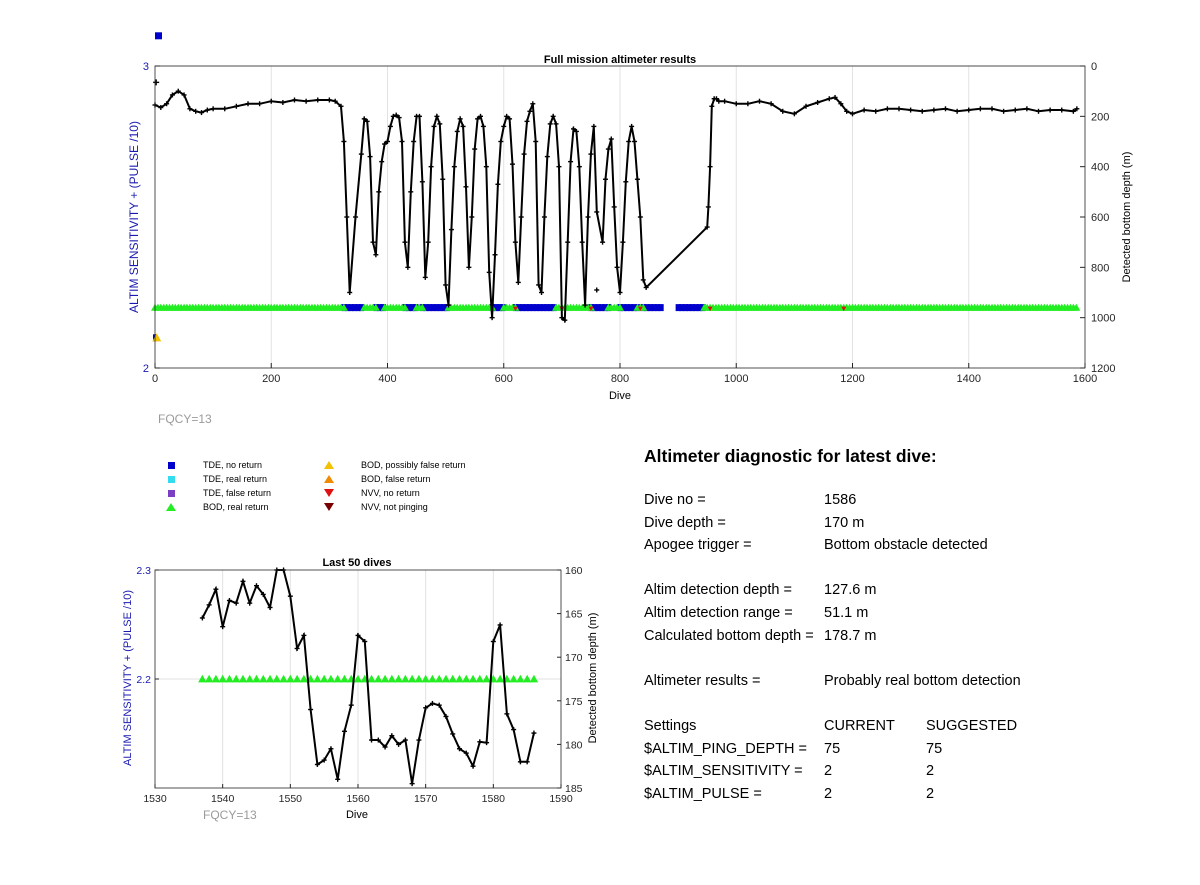 The image size is (1200, 885). Describe the element at coordinates (969, 379) in the screenshot. I see `x-tick-label: 1400` at that location.